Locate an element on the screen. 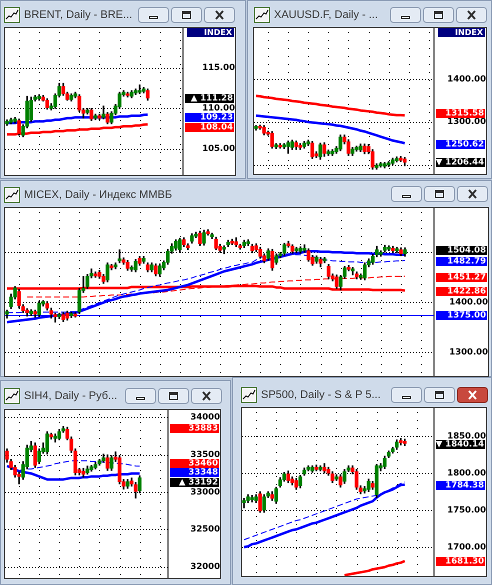 The width and height of the screenshot is (492, 585). y-tick-label: 33000 is located at coordinates (205, 492).